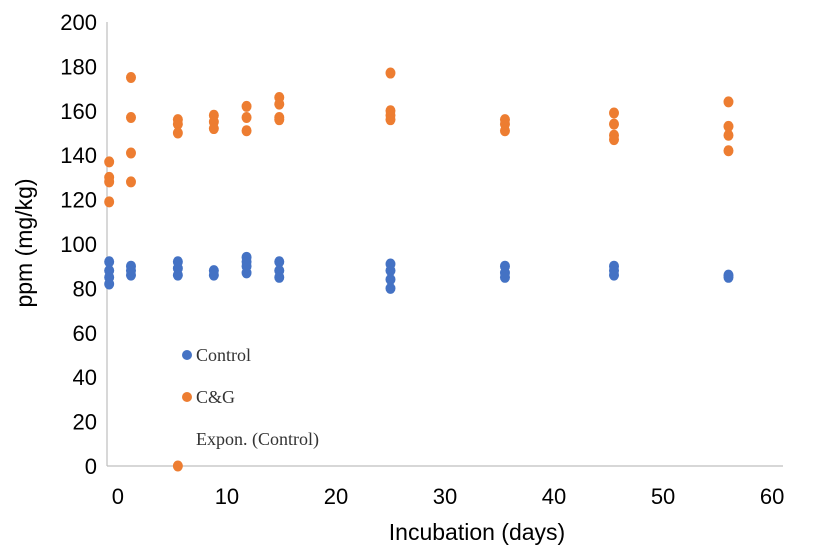  Describe the element at coordinates (663, 496) in the screenshot. I see `x-tick-label: 50` at that location.